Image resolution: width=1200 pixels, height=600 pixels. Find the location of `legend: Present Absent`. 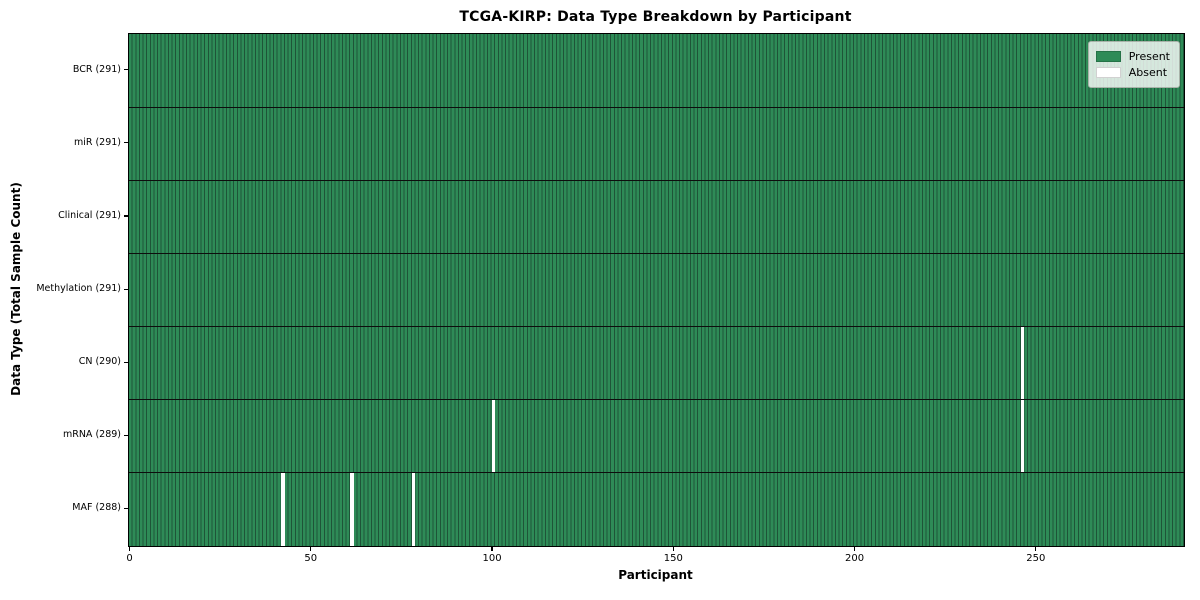

legend: Present Absent is located at coordinates (1133, 64).